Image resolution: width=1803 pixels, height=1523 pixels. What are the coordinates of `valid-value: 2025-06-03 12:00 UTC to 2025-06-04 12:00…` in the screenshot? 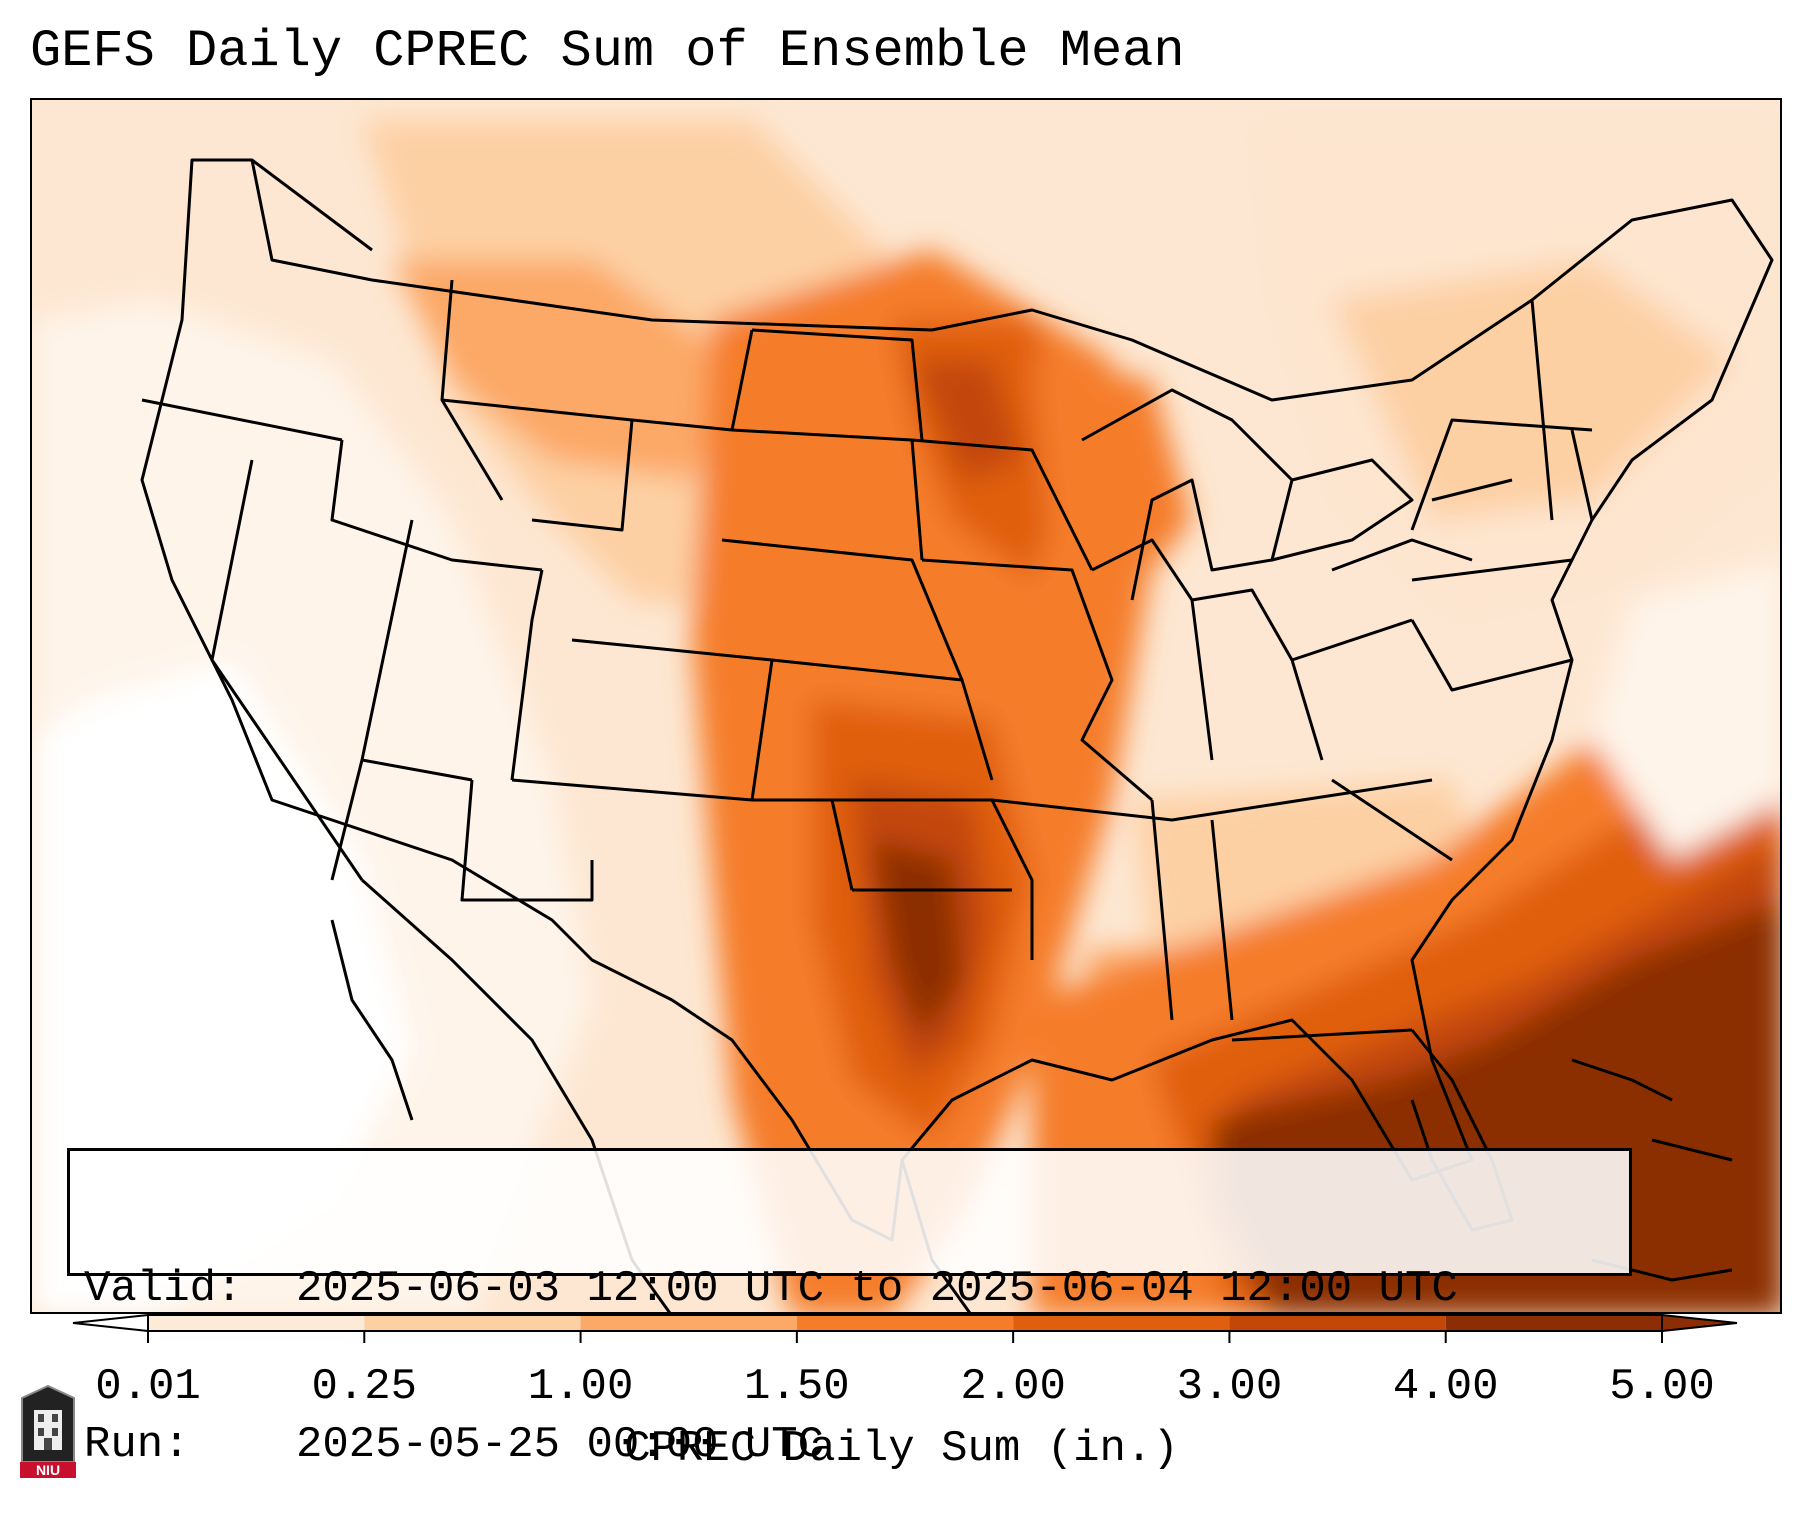 It's located at (877, 1289).